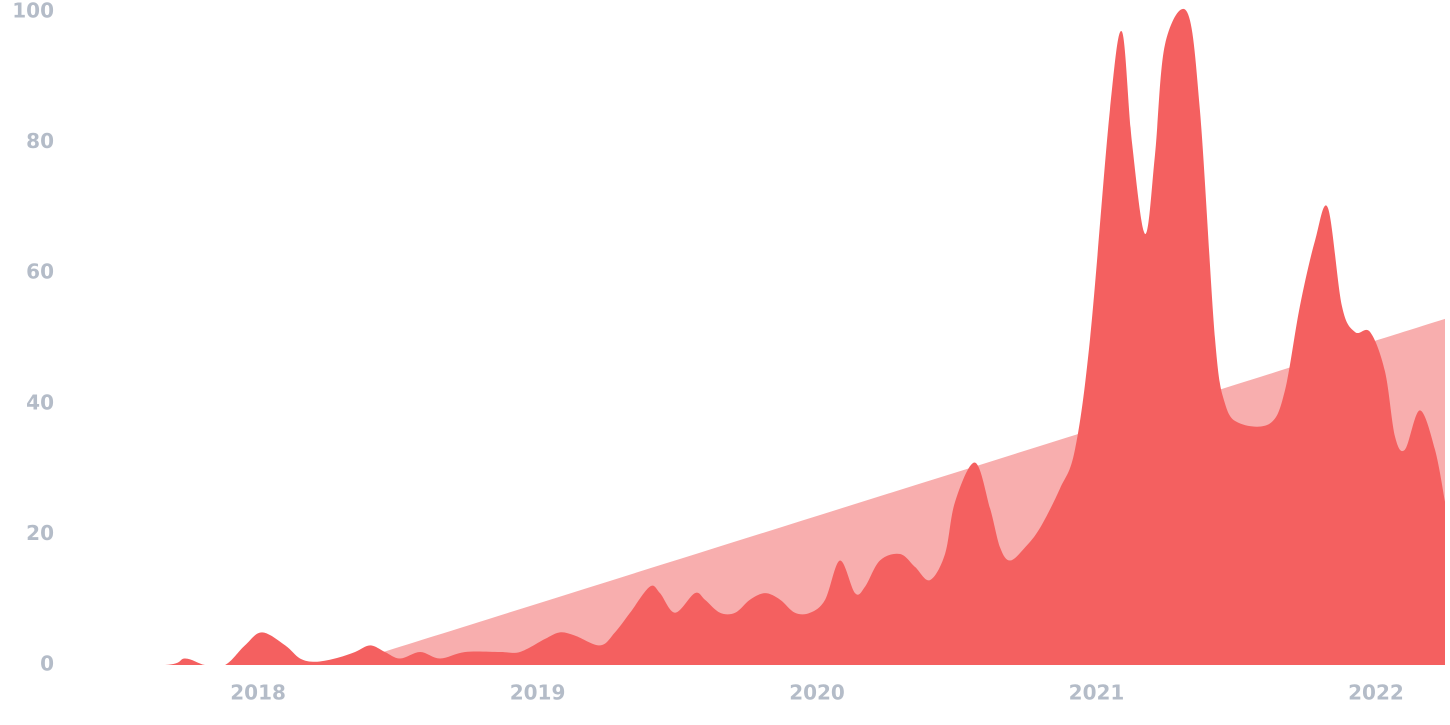  I want to click on x-tick-label: 2018, so click(258, 693).